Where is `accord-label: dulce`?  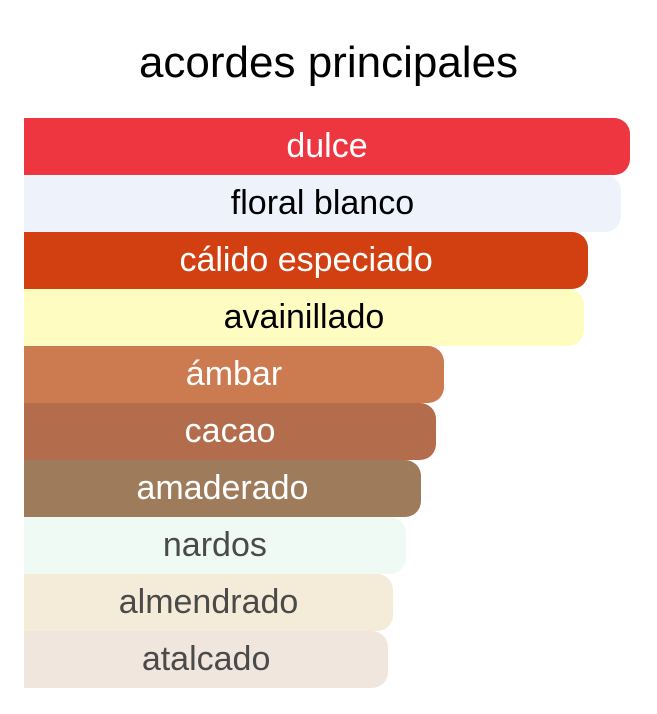
accord-label: dulce is located at coordinates (327, 146).